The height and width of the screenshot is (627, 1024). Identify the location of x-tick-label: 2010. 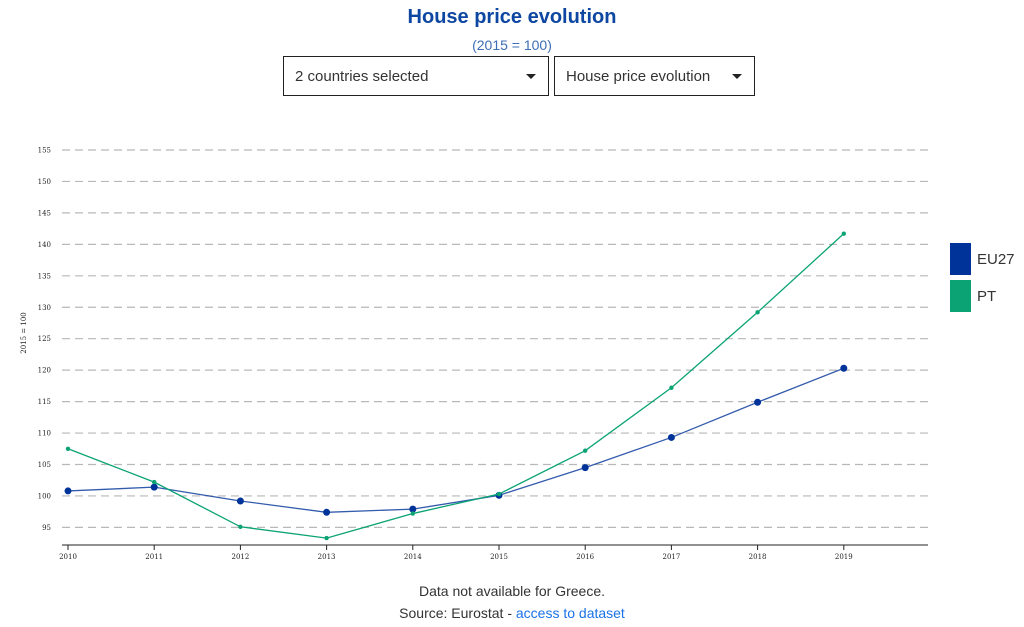
(68, 557).